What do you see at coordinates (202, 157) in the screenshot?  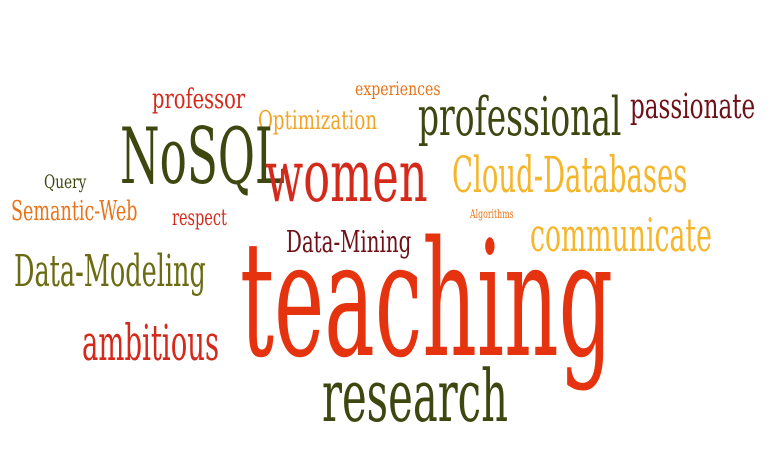 I see `word-nosql: NoSQL` at bounding box center [202, 157].